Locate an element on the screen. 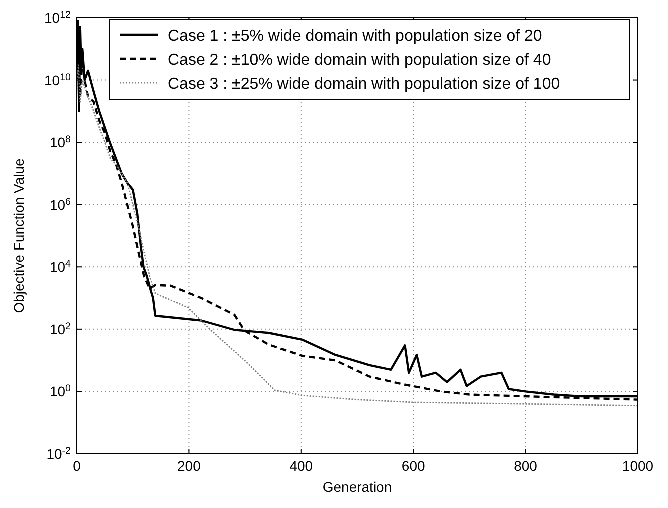 This screenshot has height=508, width=668. y-tick-label: 10$^{12}$ is located at coordinates (57, 18).